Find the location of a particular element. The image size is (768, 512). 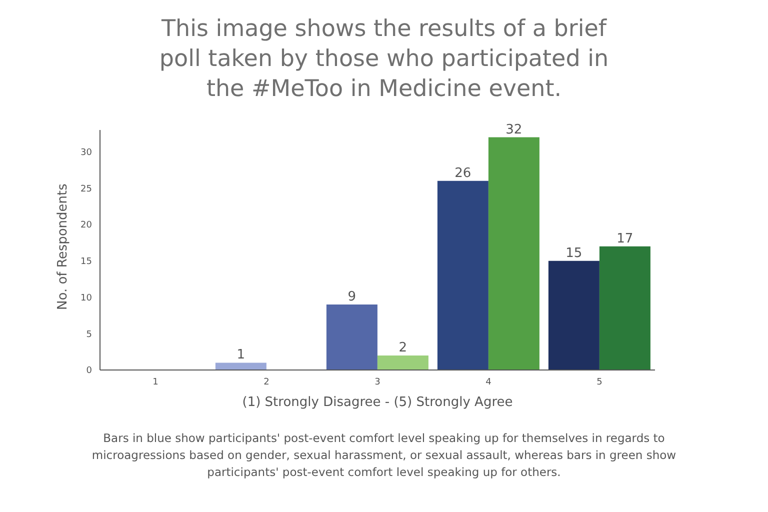

y-tick-label: 5 is located at coordinates (89, 335).